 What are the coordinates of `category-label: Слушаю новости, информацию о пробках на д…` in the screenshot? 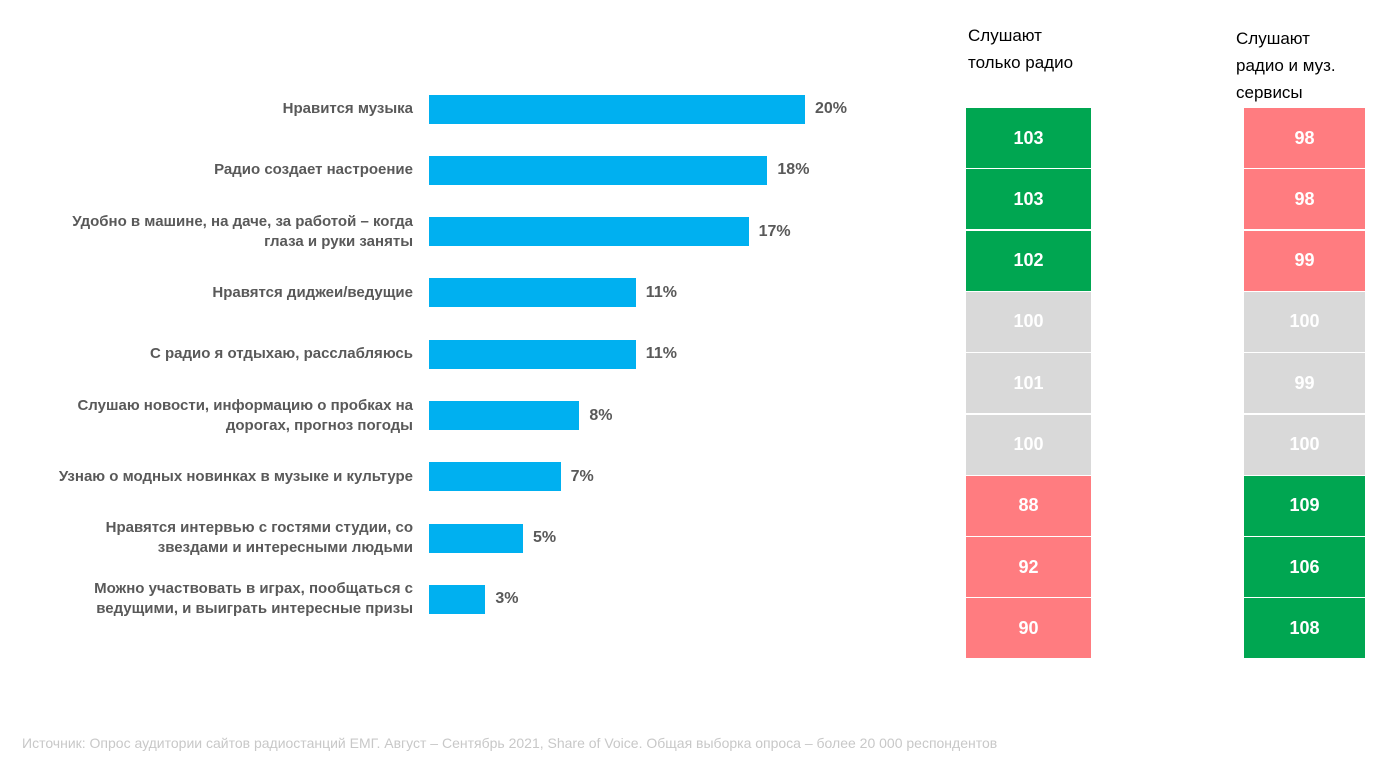 It's located at (213, 416).